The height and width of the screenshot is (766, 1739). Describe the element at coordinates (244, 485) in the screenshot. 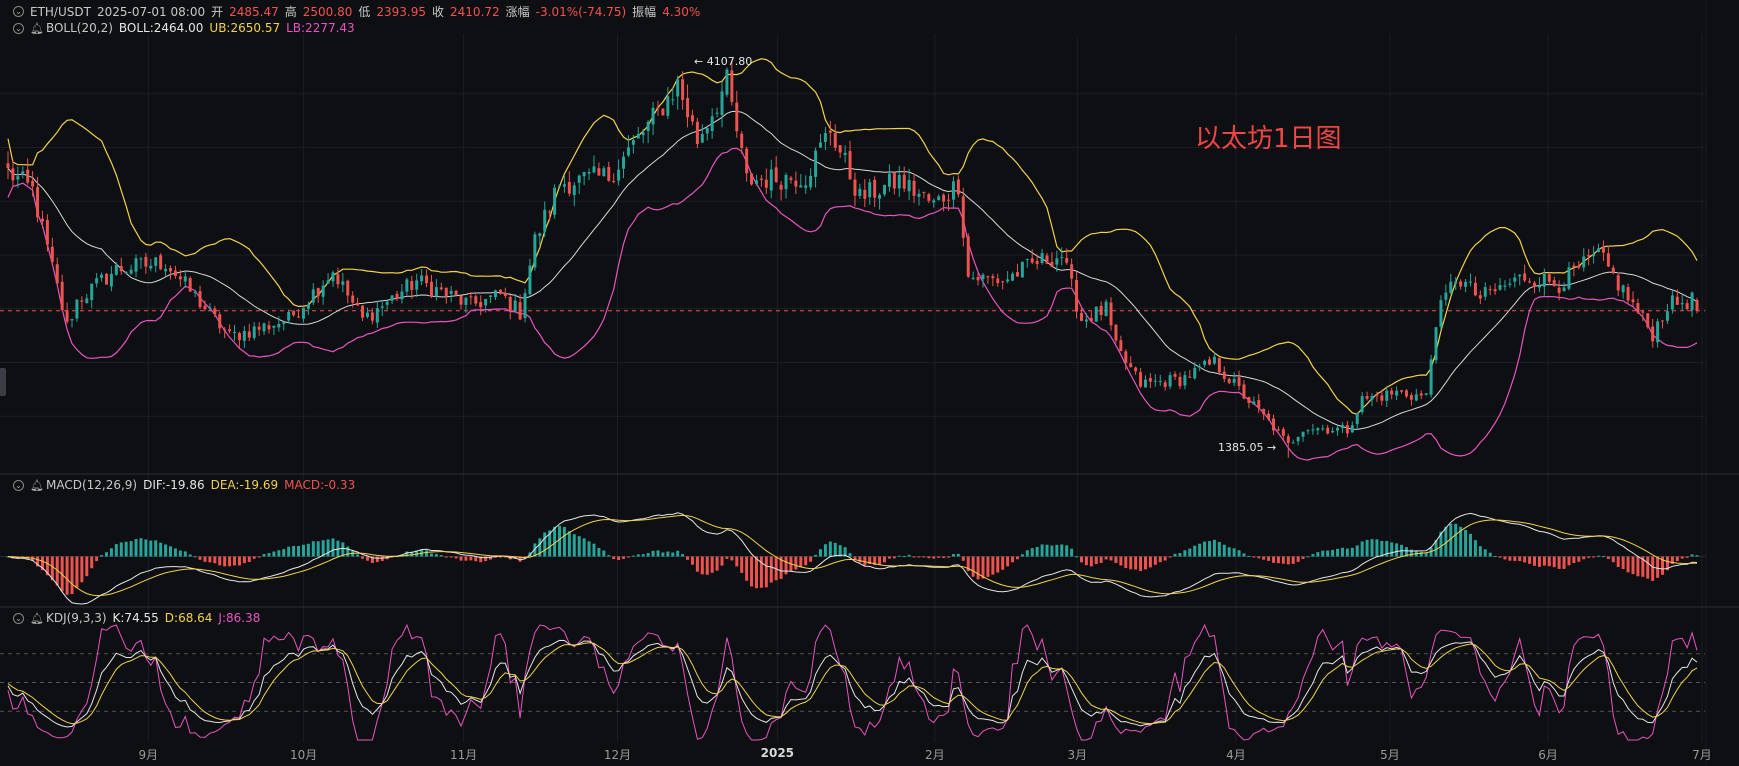

I see `dea-value: DEA:-19.69` at that location.